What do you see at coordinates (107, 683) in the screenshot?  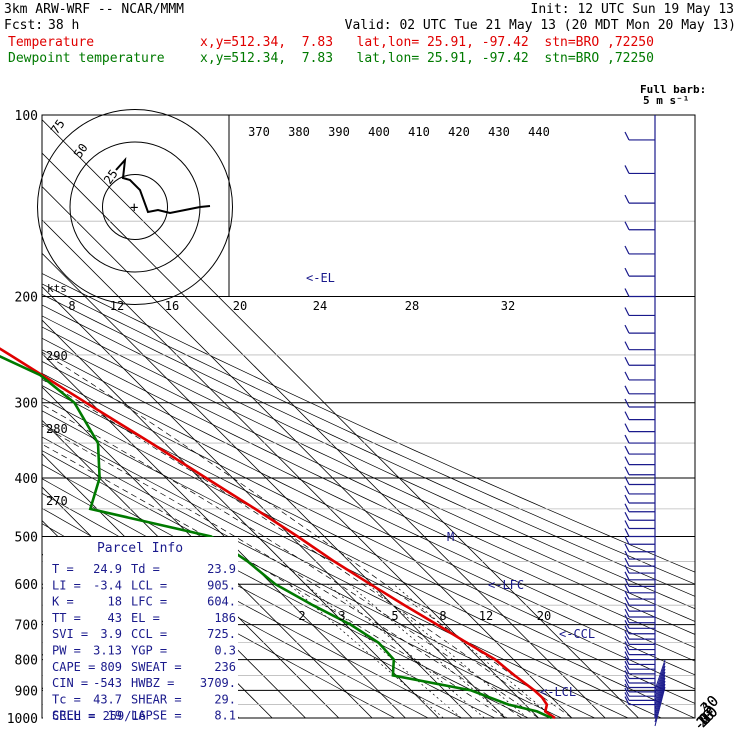 I see `parcel-value: -543` at bounding box center [107, 683].